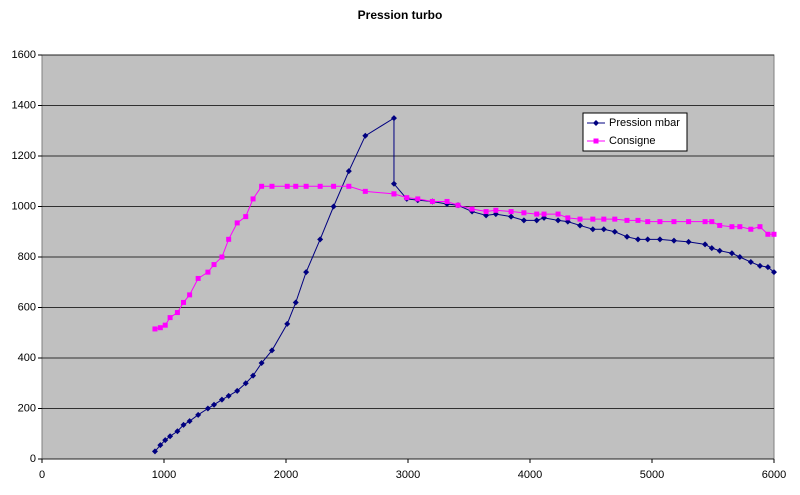 This screenshot has height=495, width=800. Describe the element at coordinates (27, 257) in the screenshot. I see `y-tick-label: 800` at that location.